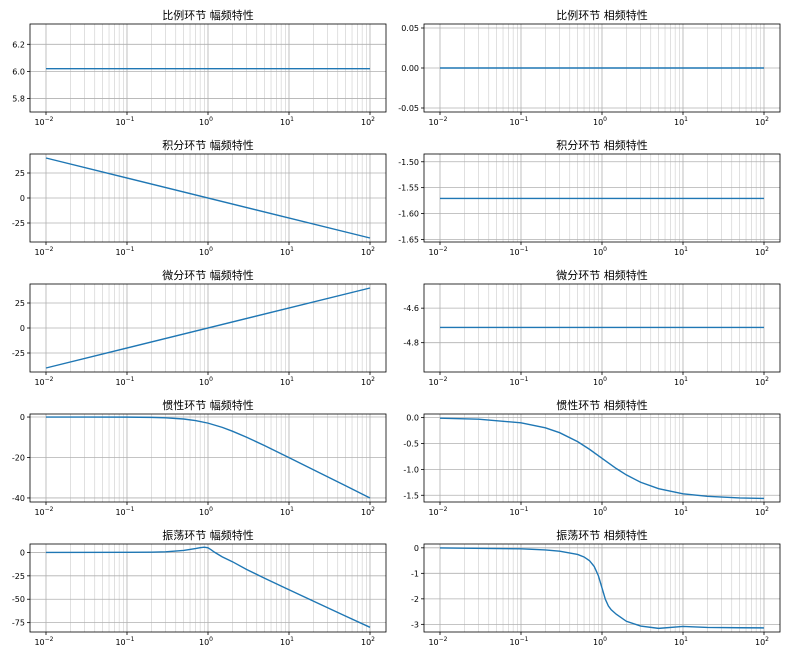 The height and width of the screenshot is (666, 790). What do you see at coordinates (408, 108) in the screenshot?
I see `y-tick-label: -0.05` at bounding box center [408, 108].